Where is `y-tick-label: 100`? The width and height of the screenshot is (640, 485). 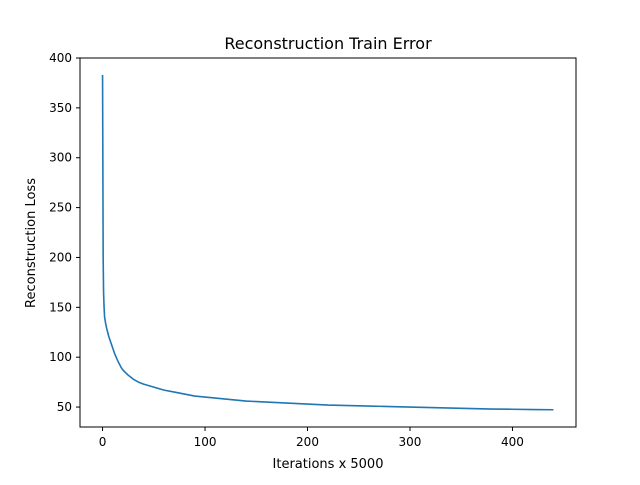
y-tick-label: 100 is located at coordinates (60, 357).